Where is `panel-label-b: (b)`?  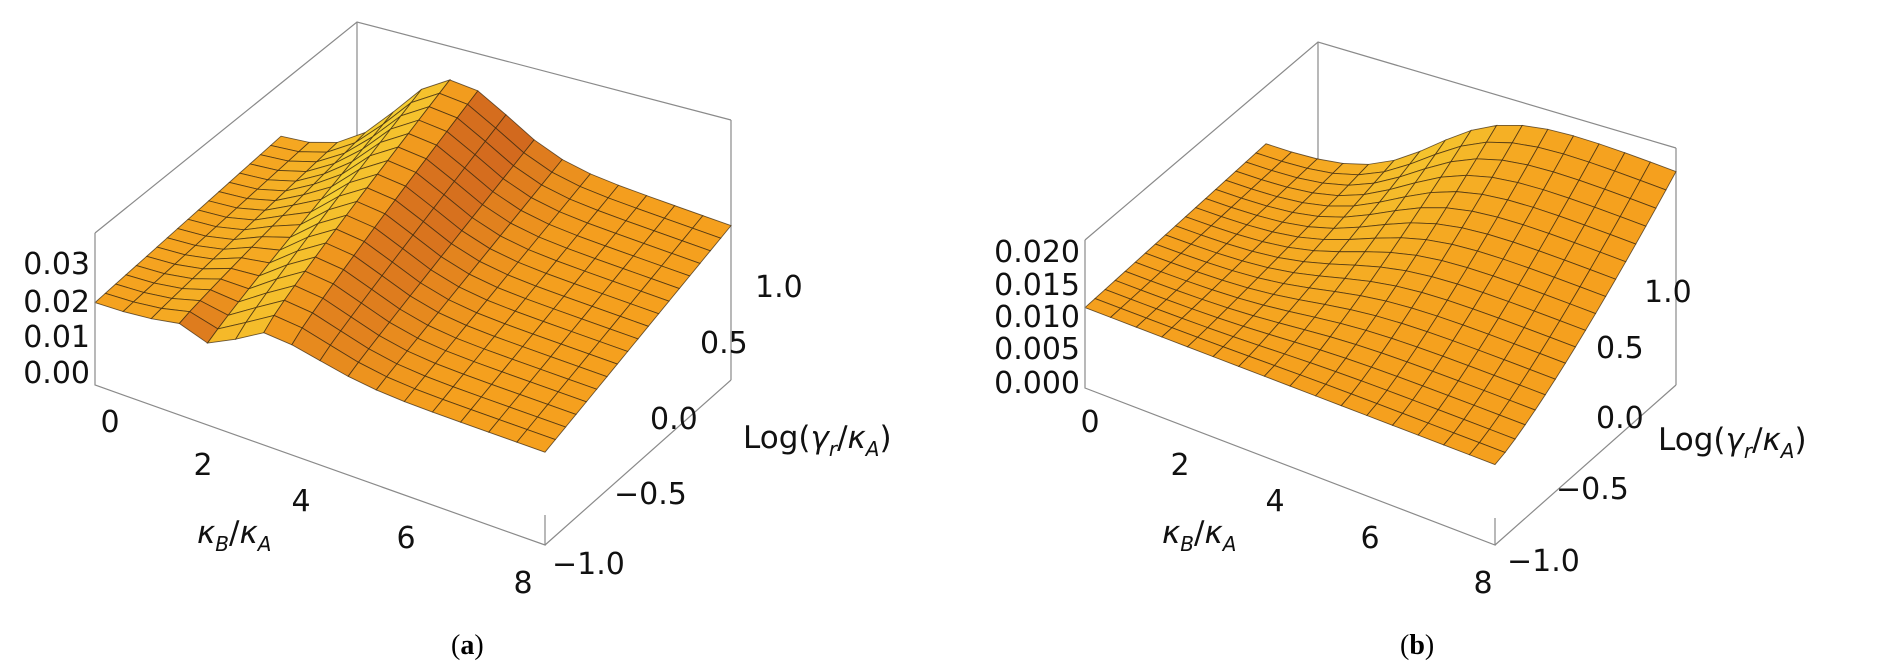
panel-label-b: (b) is located at coordinates (1417, 645).